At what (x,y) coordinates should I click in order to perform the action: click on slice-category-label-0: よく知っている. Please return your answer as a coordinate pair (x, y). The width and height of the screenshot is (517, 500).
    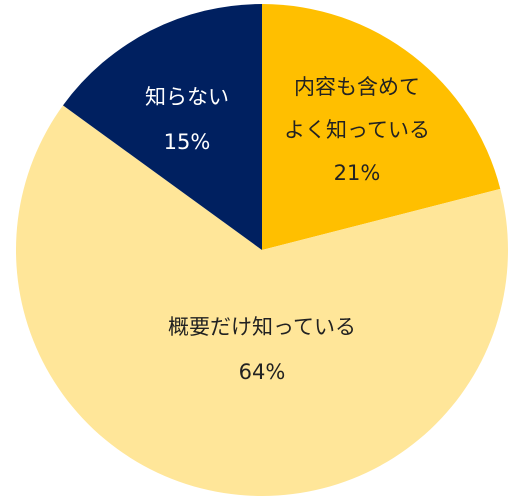
    Looking at the image, I should click on (357, 130).